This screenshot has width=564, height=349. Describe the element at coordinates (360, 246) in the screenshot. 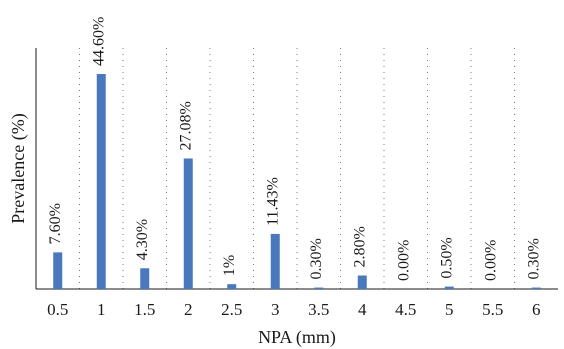

I see `data-label: 2.80%` at that location.